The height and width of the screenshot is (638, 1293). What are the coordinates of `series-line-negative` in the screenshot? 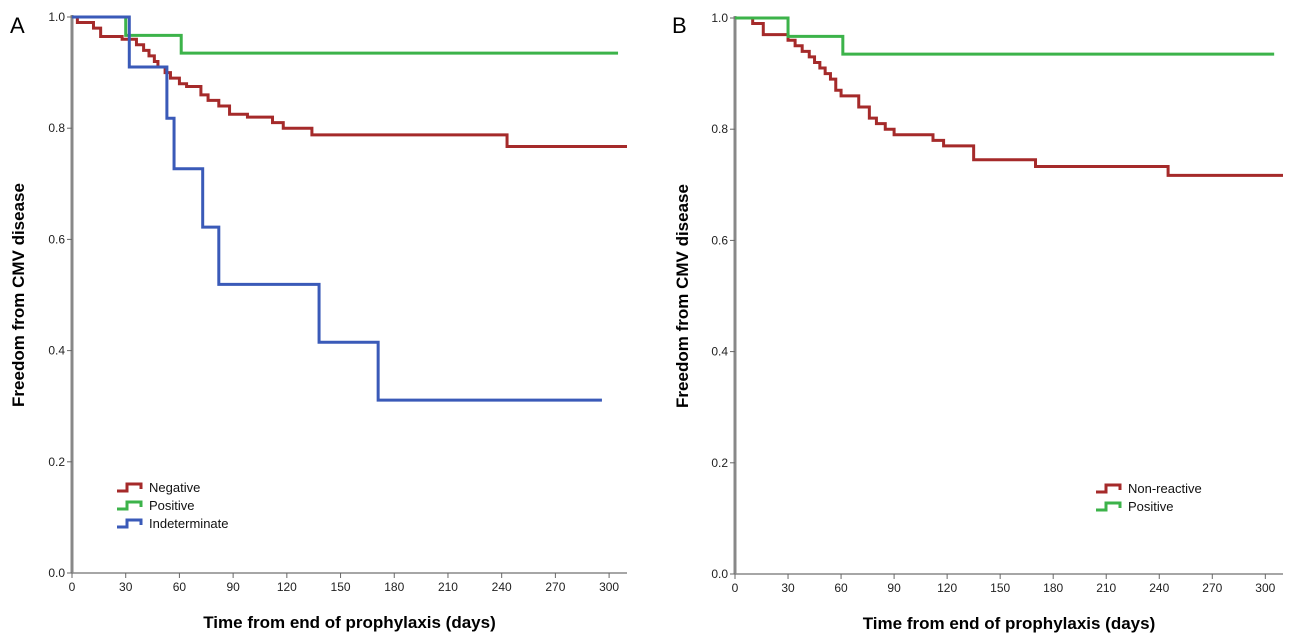 It's located at (349, 82).